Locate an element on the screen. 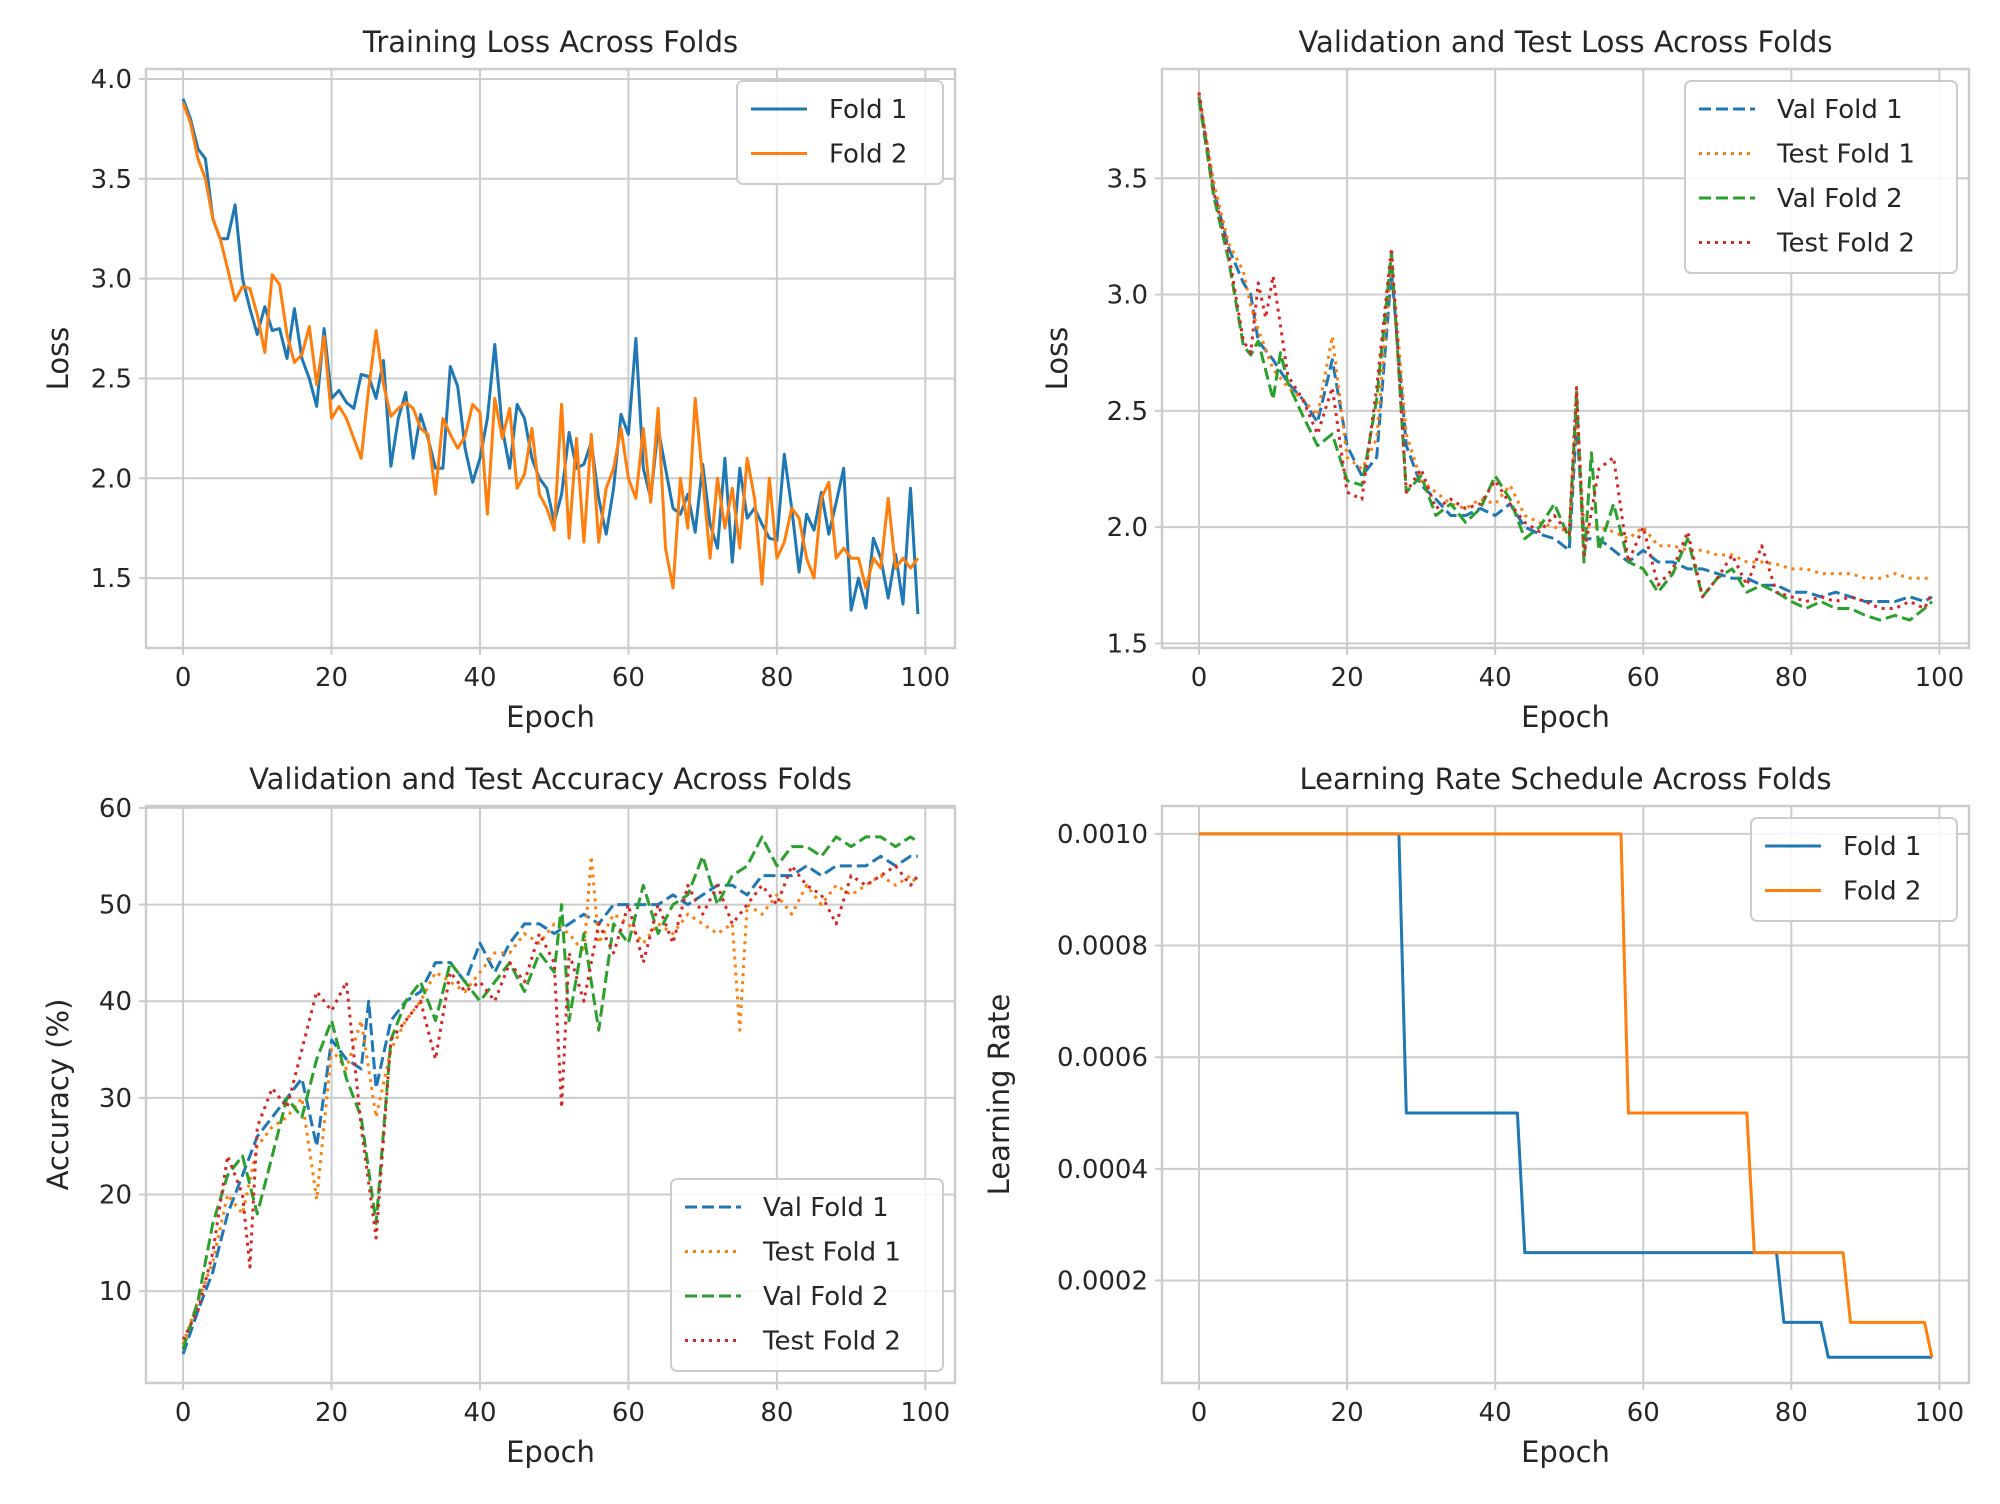 The image size is (2000, 1504). chart-title: Learning Rate Schedule Across Folds is located at coordinates (1565, 779).